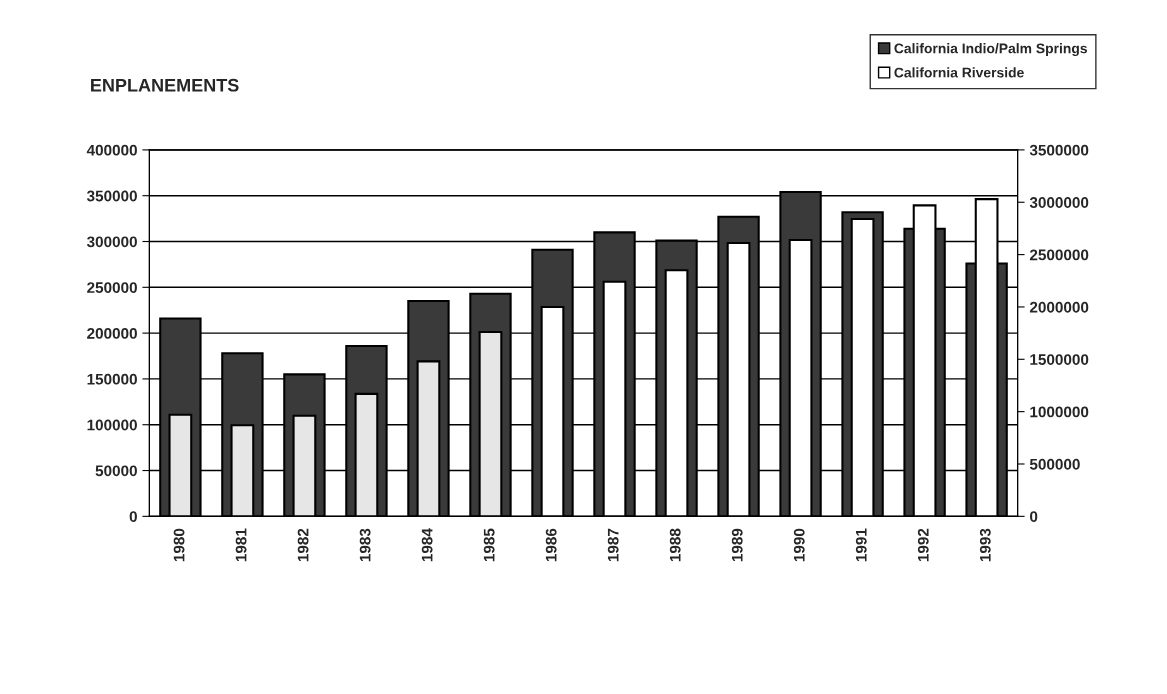  Describe the element at coordinates (112, 379) in the screenshot. I see `y-tick-label: 150000` at that location.